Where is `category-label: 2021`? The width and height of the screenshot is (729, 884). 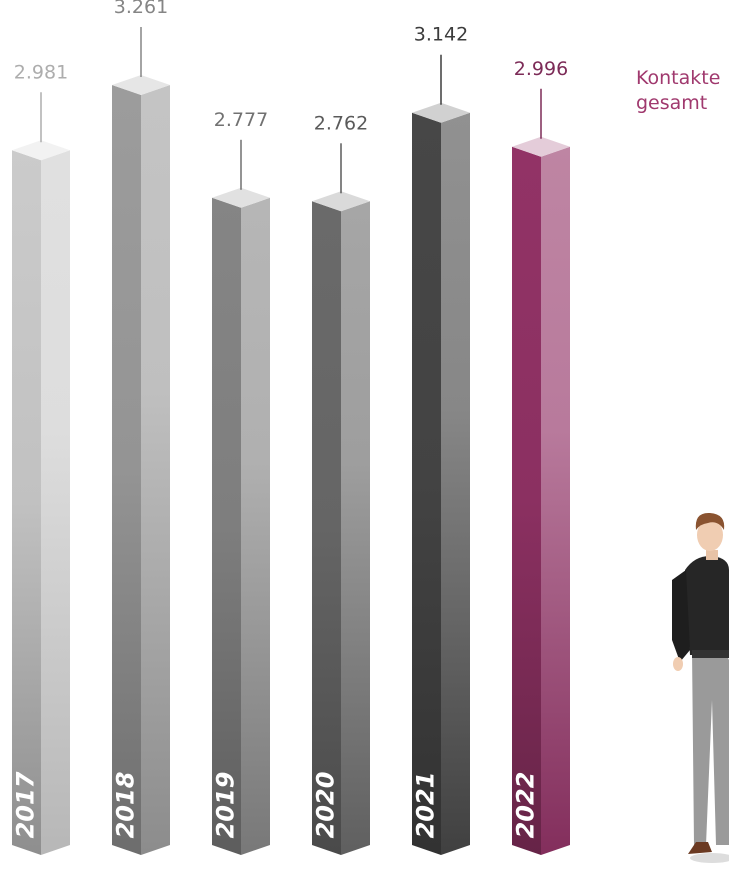 category-label: 2021 is located at coordinates (426, 805).